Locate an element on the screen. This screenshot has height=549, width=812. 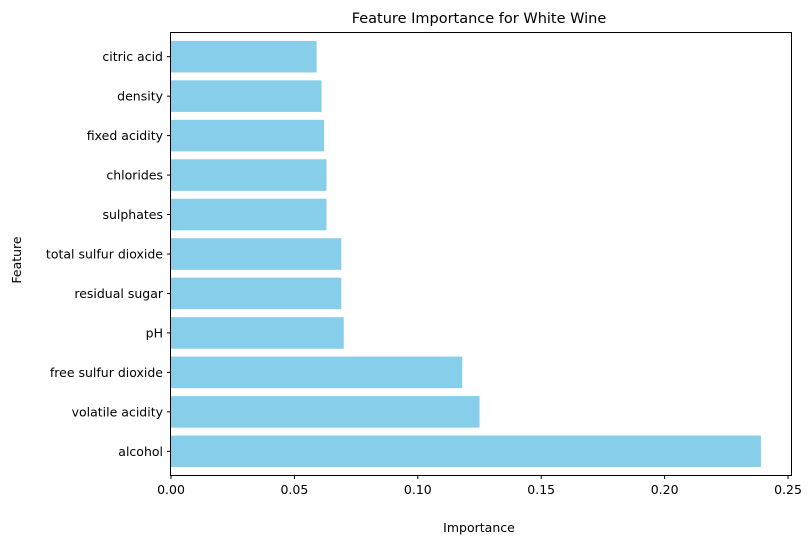
y-axis-label: Feature is located at coordinates (16, 260).